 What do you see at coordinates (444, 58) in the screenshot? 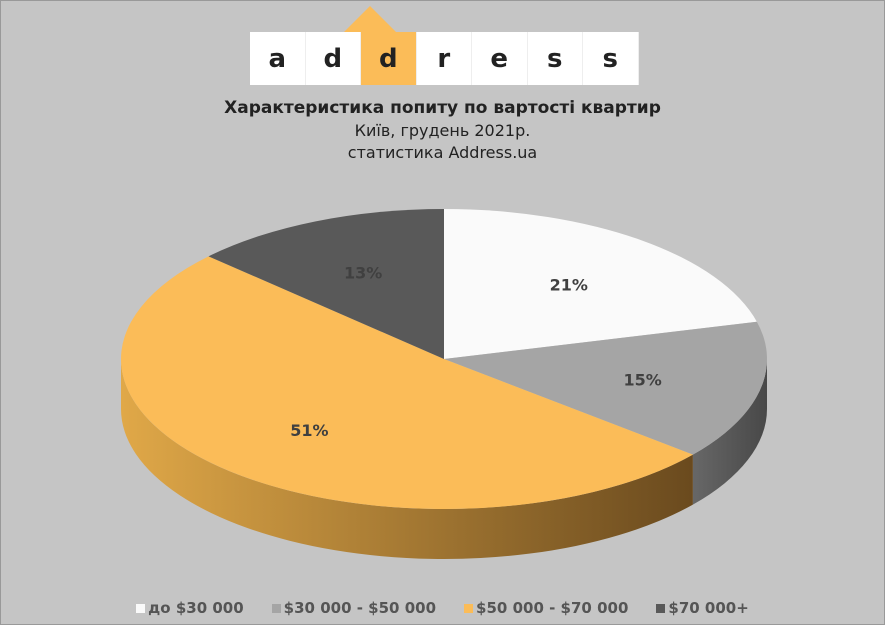
I see `logo-letter: r` at bounding box center [444, 58].